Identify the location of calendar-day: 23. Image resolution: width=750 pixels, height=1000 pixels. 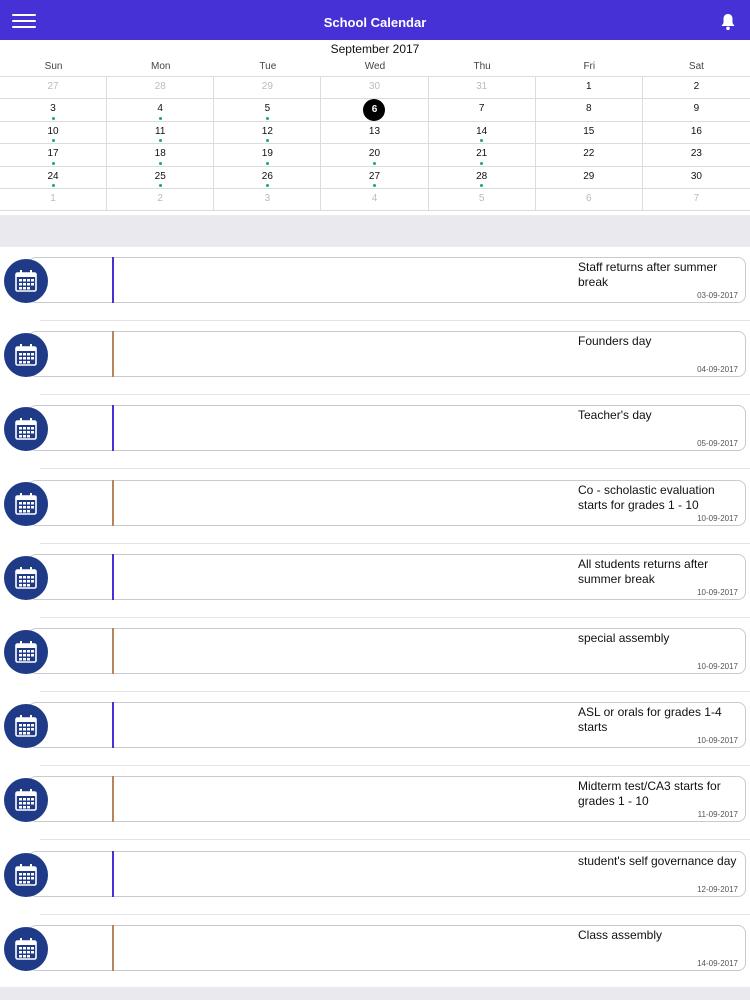
(696, 155).